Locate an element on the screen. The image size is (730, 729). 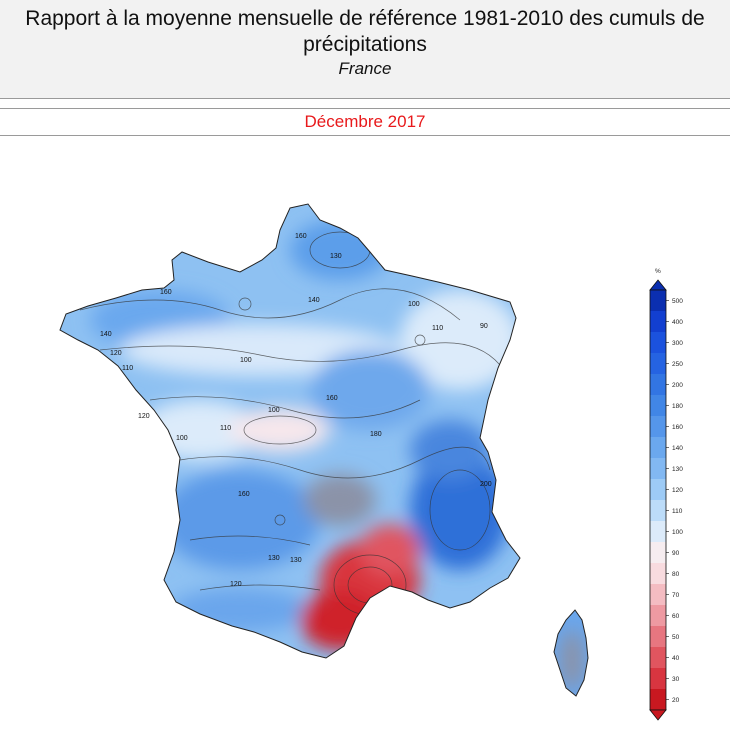
contour-label: 180 is located at coordinates (376, 434).